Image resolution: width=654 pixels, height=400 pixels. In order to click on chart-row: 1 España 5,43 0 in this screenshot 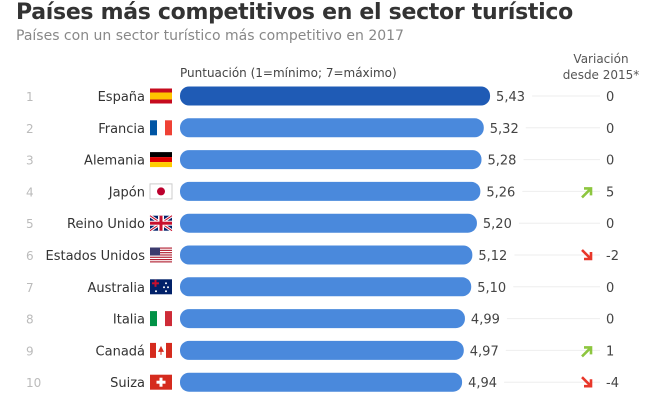, I will do `click(320, 96)`.